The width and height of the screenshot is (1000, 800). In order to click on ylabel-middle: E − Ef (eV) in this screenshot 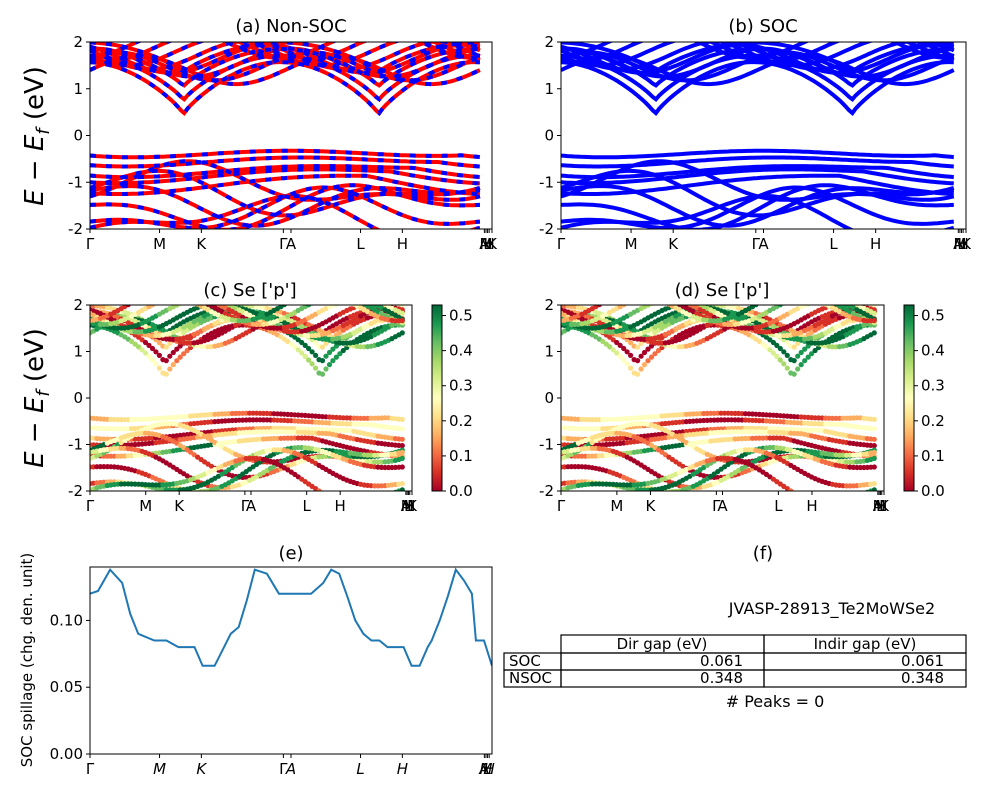, I will do `click(37, 398)`.